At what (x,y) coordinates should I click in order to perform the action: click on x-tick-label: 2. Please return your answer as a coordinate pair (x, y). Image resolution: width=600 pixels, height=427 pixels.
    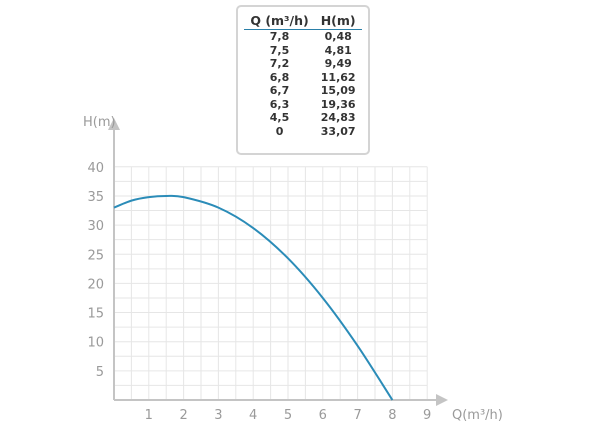
    Looking at the image, I should click on (183, 415).